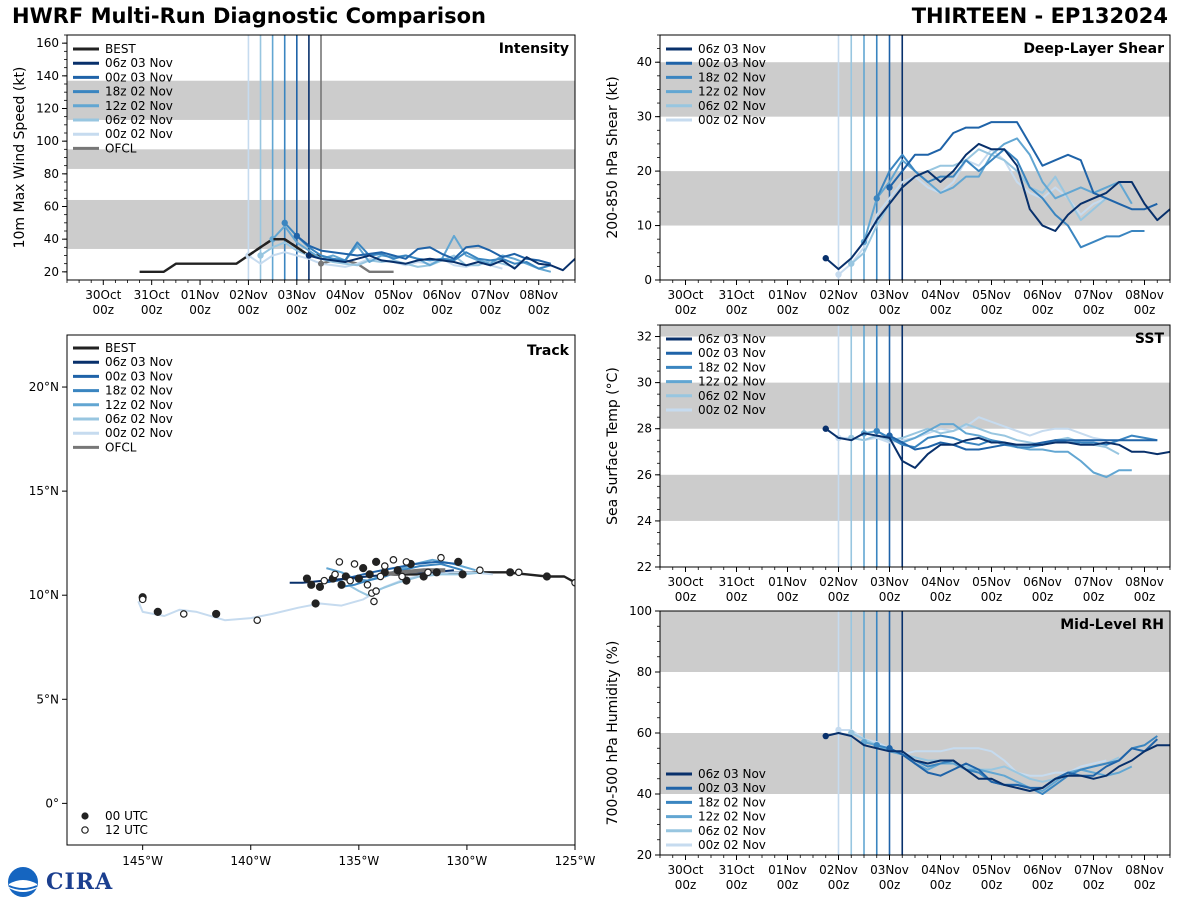 The image size is (1200, 902). I want to click on shear-ytick-label: 40, so click(644, 62).